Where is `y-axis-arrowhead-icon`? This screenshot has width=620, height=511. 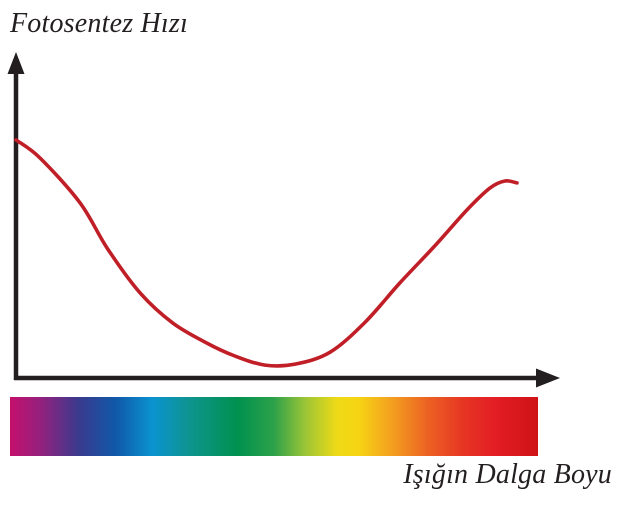
y-axis-arrowhead-icon is located at coordinates (16, 63).